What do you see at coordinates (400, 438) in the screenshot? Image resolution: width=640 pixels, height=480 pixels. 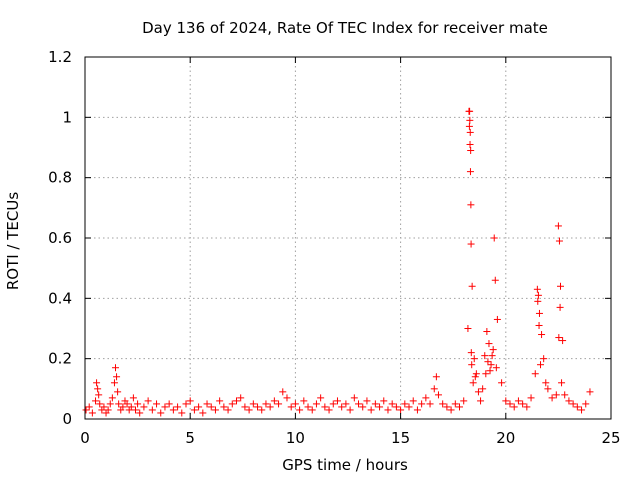 I see `x-tick-label: 15` at bounding box center [400, 438].